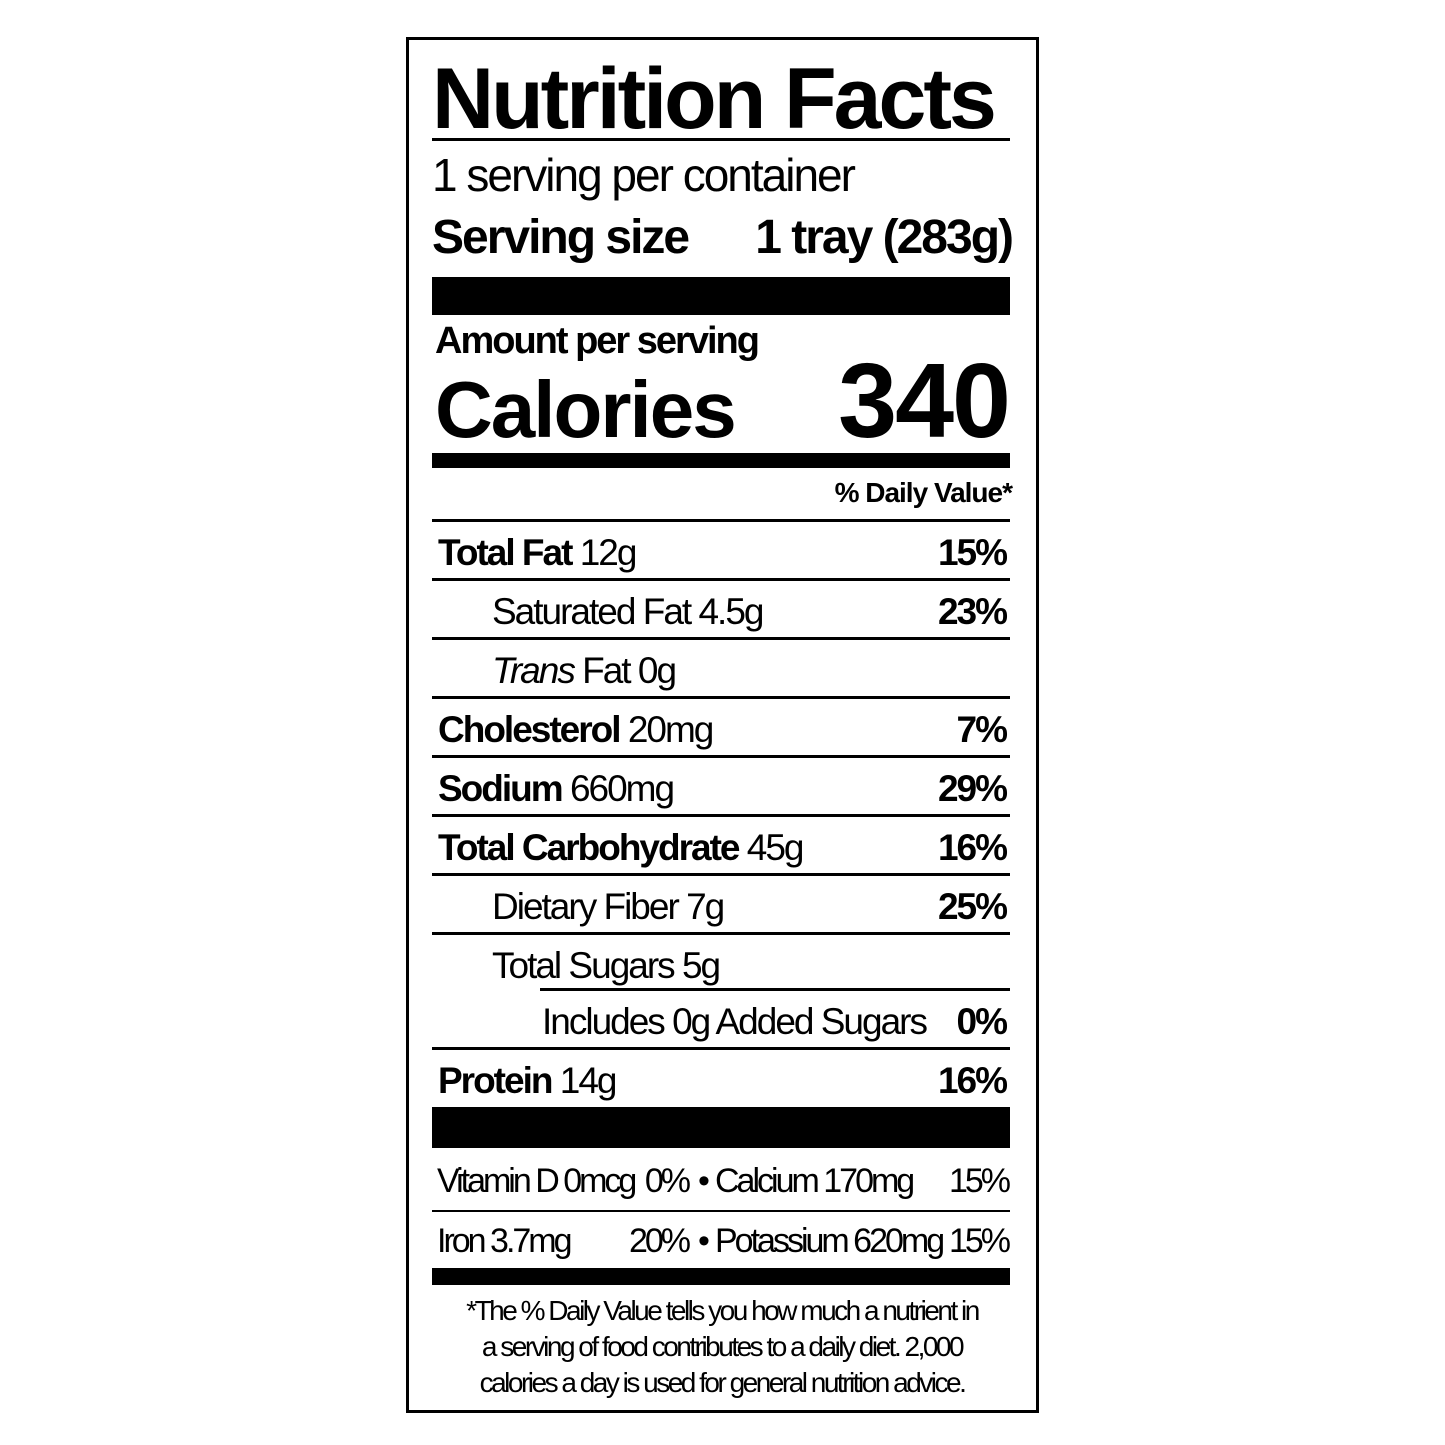 Image resolution: width=1445 pixels, height=1445 pixels. I want to click on calories-label: Calories, so click(586, 409).